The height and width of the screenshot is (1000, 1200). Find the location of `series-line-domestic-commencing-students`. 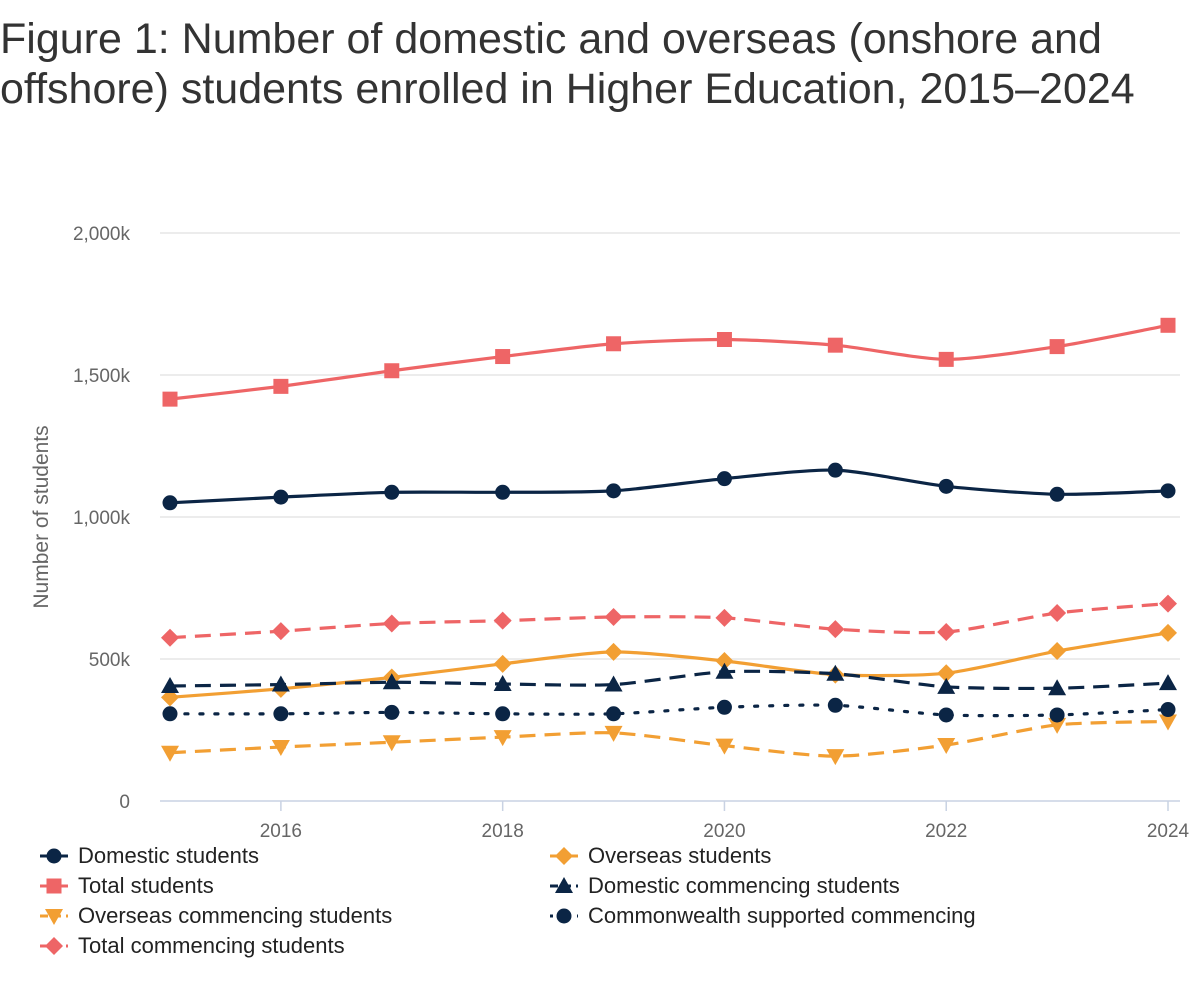

series-line-domestic-commencing-students is located at coordinates (669, 680).